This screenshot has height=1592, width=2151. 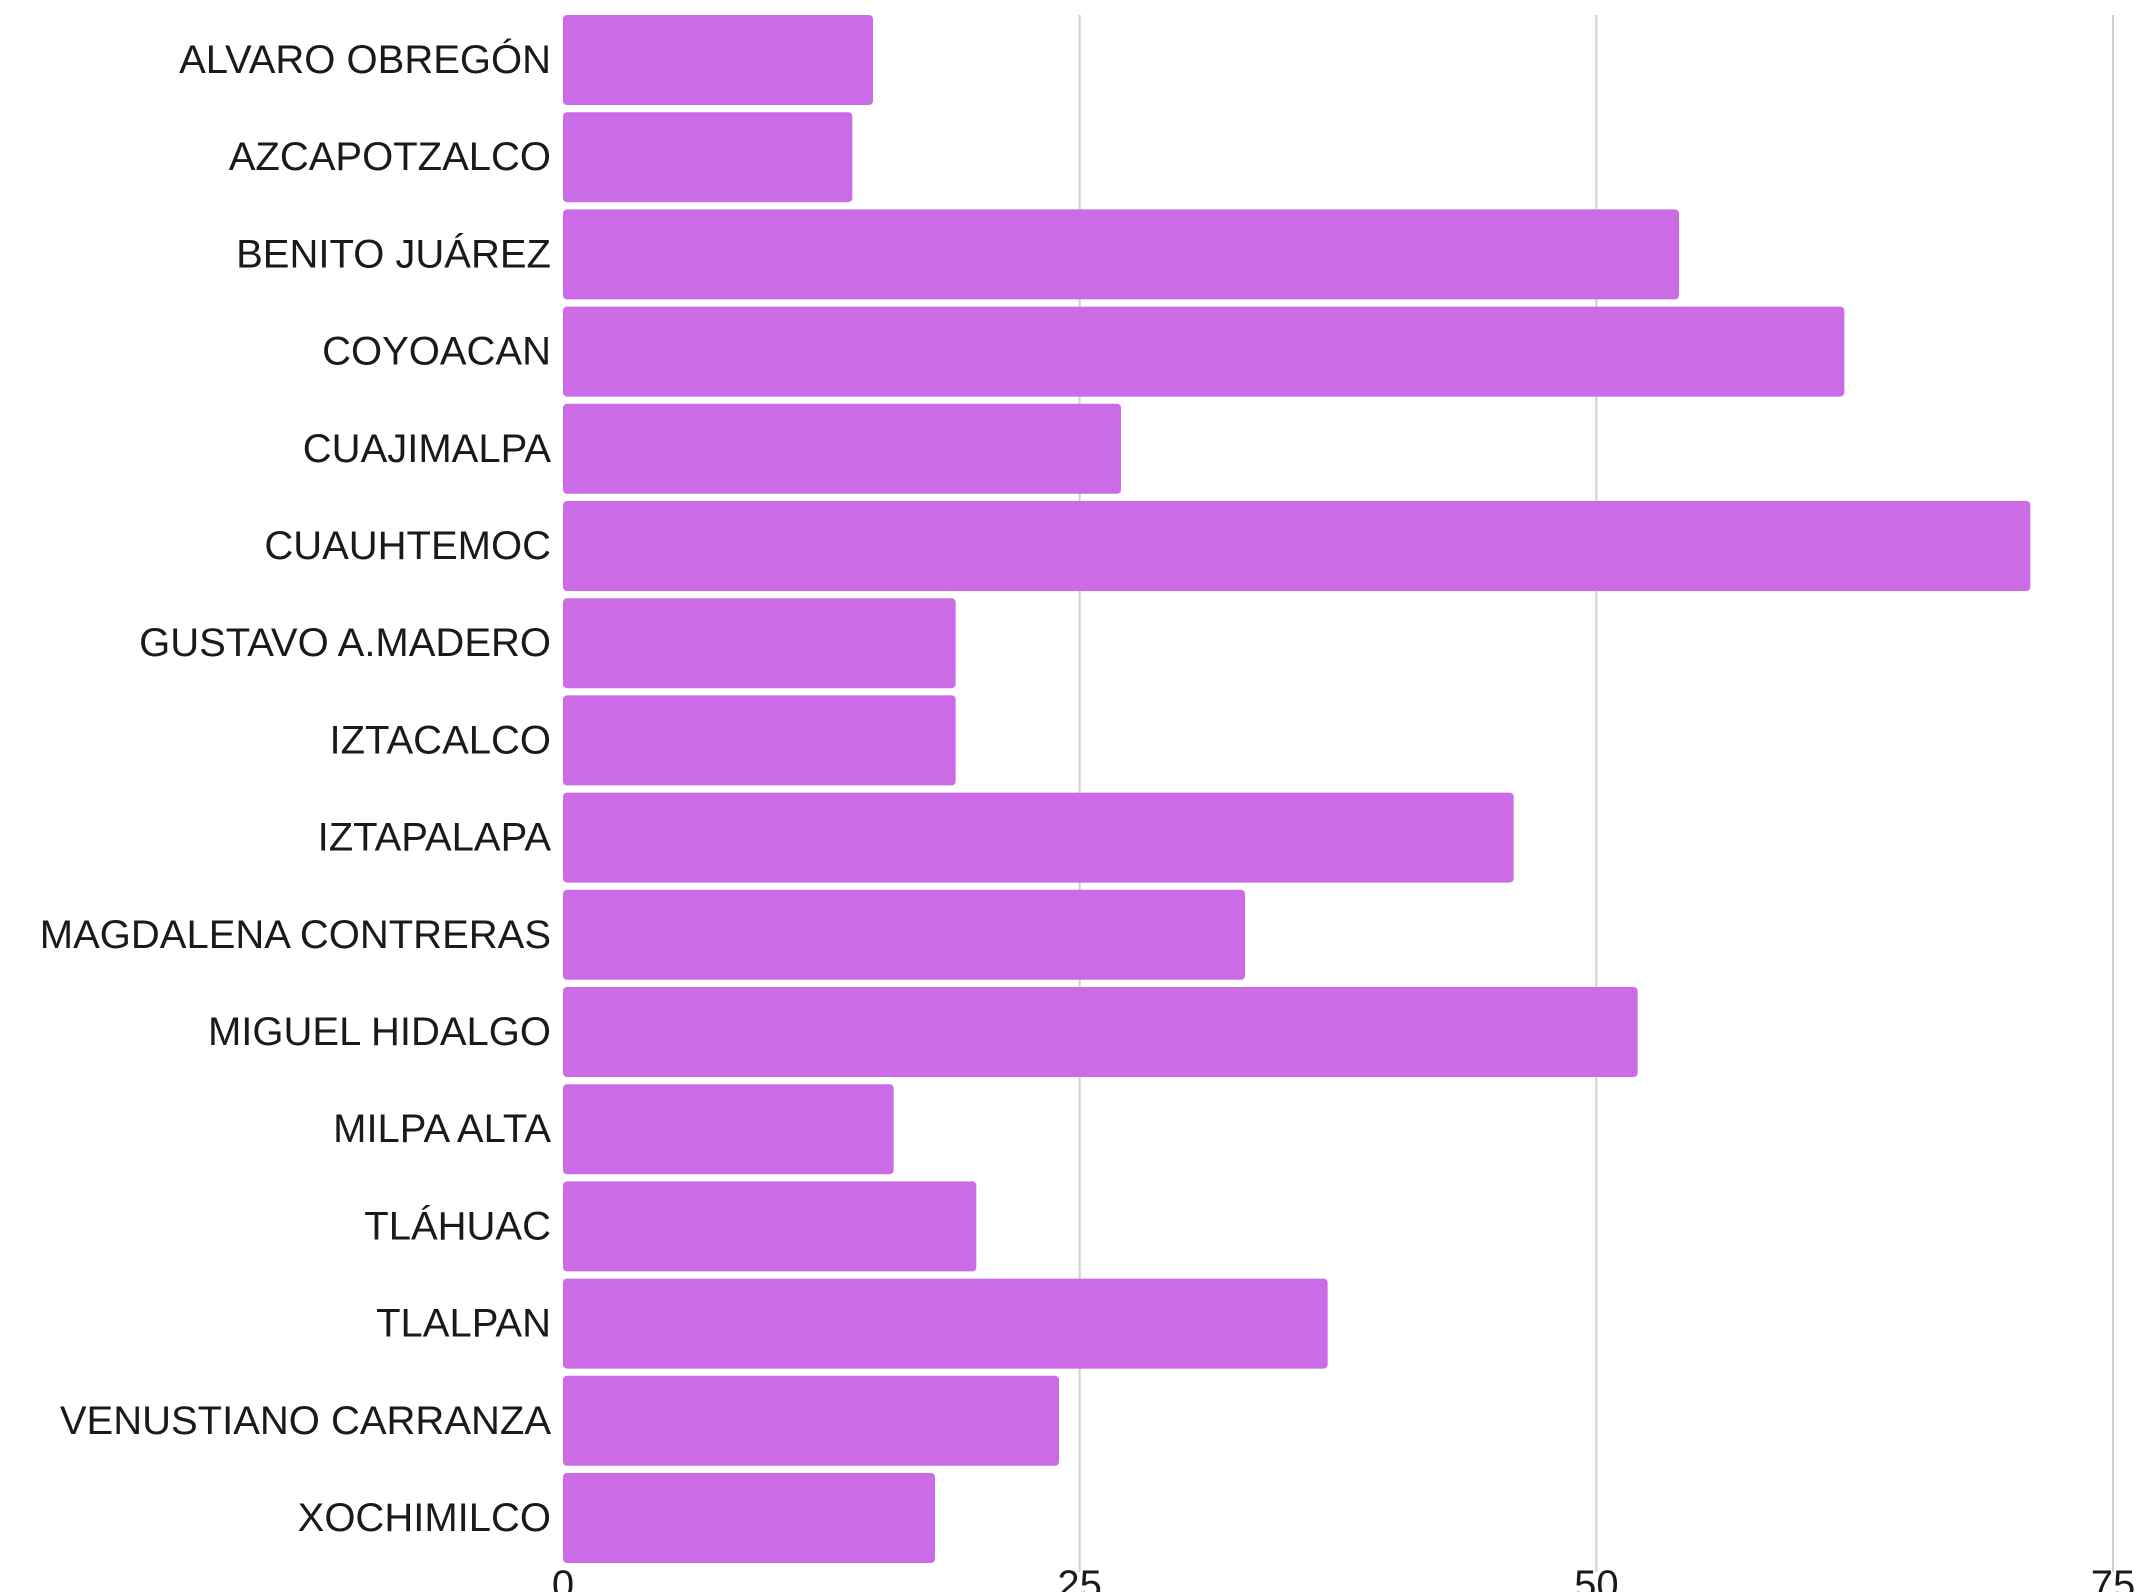 I want to click on bar-venustiano-carranza, so click(x=811, y=1420).